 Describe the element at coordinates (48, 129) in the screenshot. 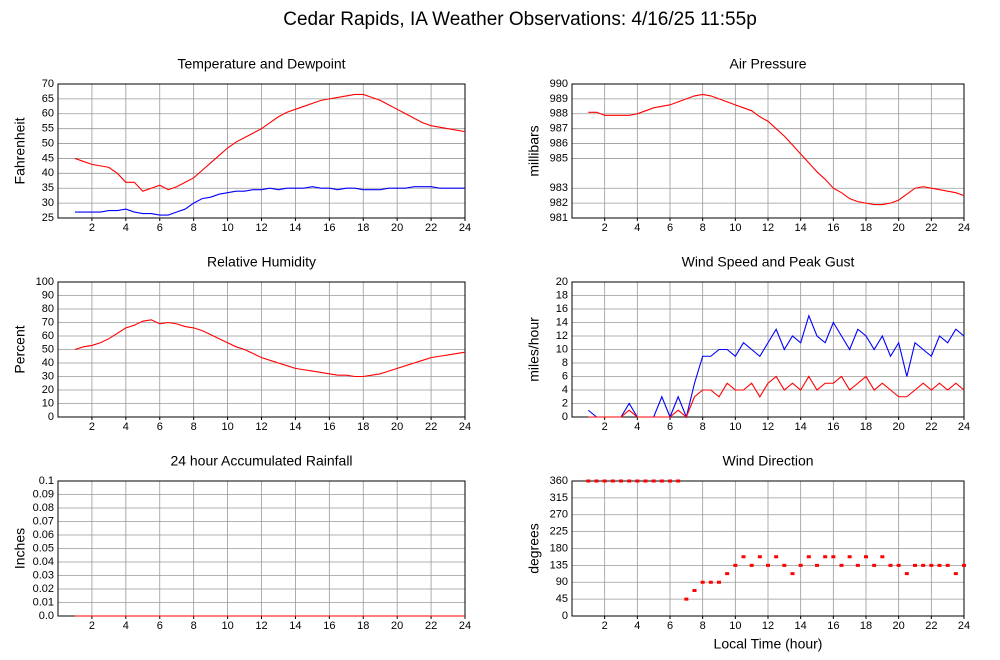

I see `y-tick-label: 55` at that location.